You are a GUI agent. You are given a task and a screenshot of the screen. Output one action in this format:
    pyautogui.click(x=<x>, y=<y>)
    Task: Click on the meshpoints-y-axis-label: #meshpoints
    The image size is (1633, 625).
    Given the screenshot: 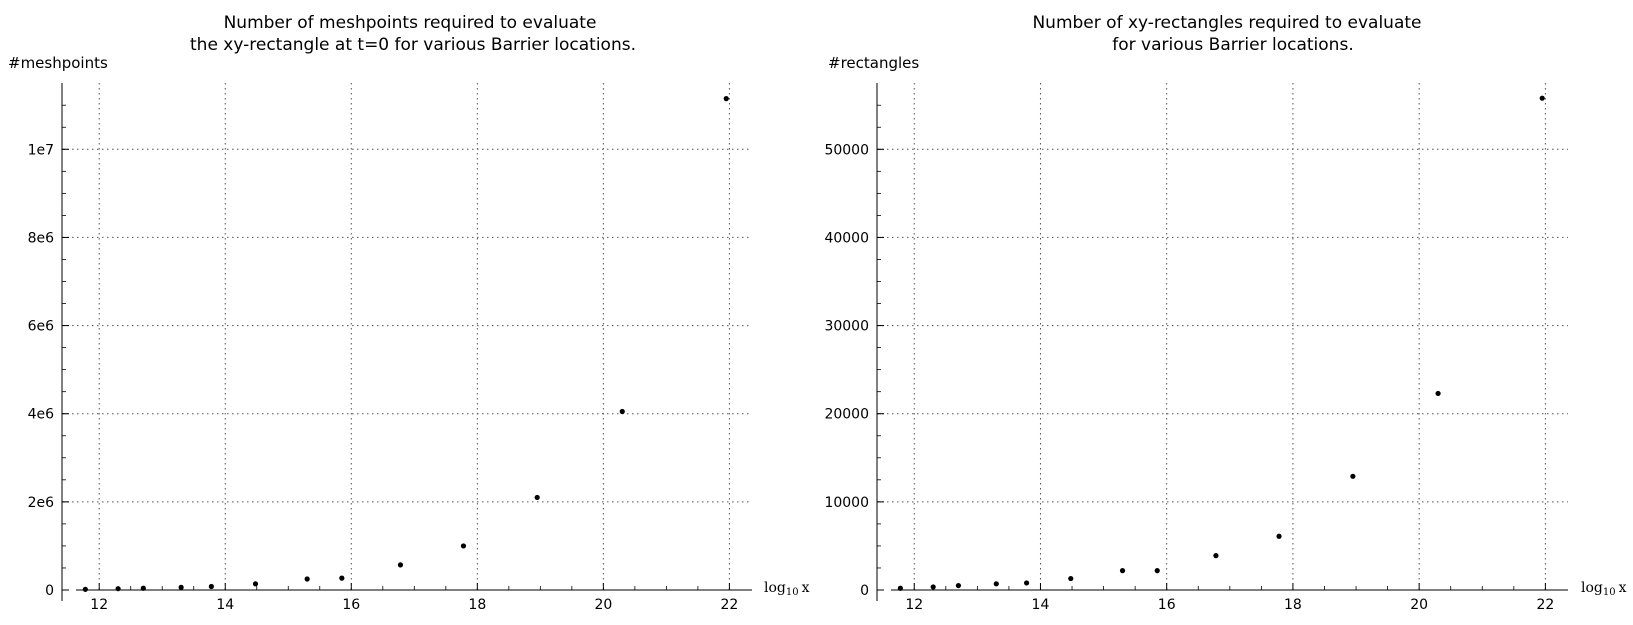 What is the action you would take?
    pyautogui.click(x=58, y=63)
    